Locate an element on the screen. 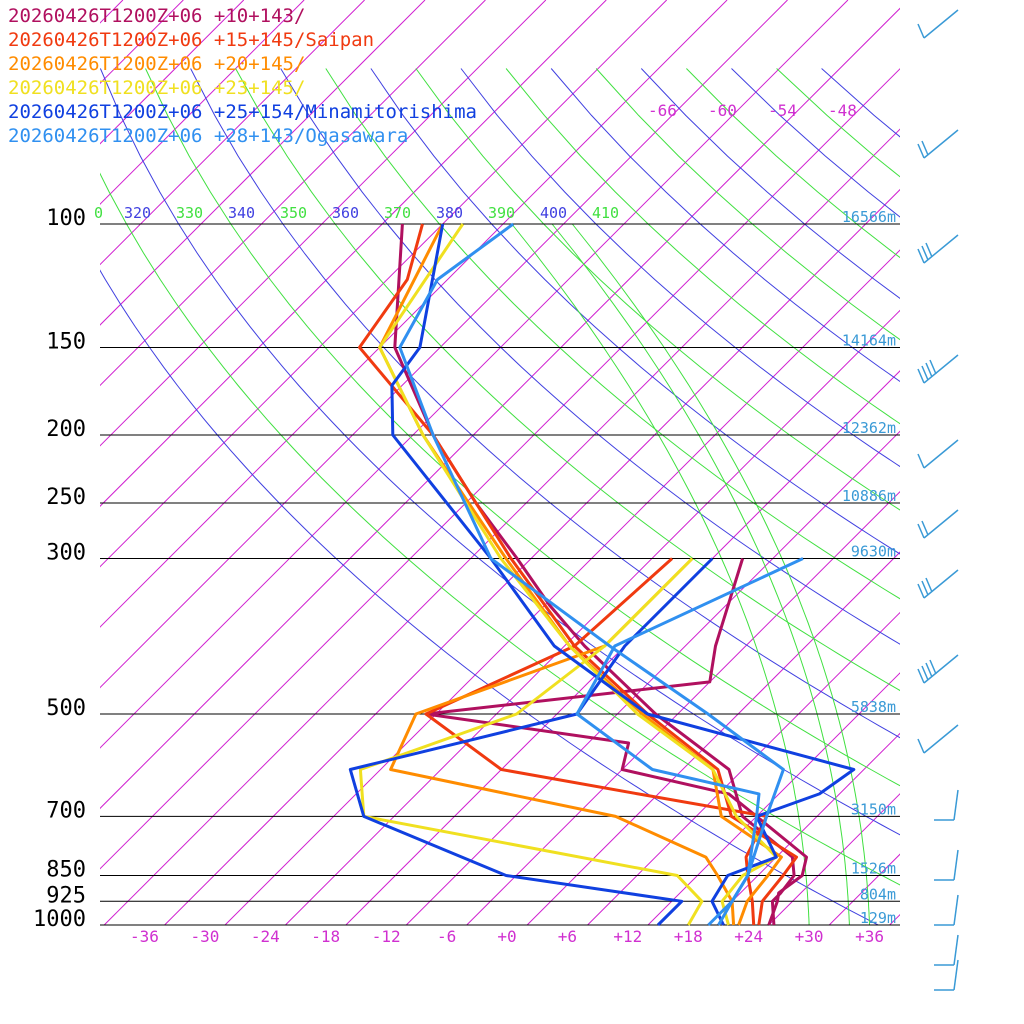 The image size is (1024, 1024). x-tick-label: +0 is located at coordinates (506, 936).